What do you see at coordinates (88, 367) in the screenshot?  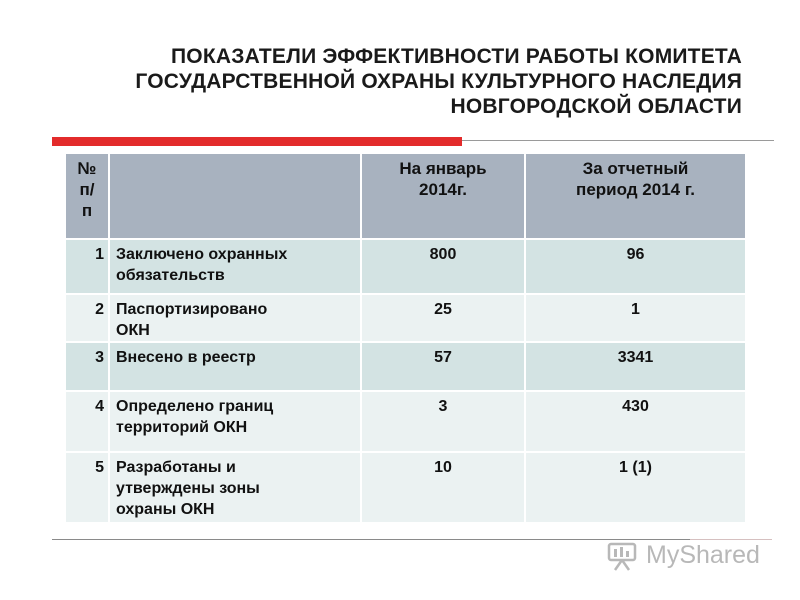 I see `row-number: 3` at bounding box center [88, 367].